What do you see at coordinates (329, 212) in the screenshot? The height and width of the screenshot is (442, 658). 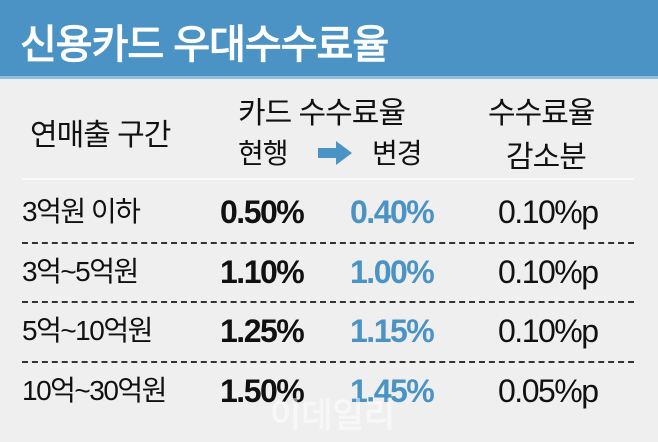 I see `table-row: 3억원 이하 0.50% 0.40% 0.10%p` at bounding box center [329, 212].